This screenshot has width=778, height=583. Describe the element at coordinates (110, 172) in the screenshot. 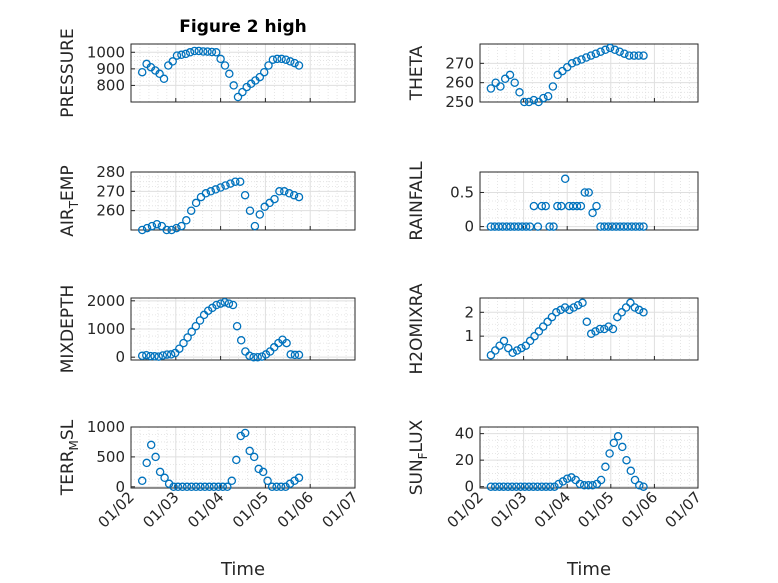

I see `y-tick-label: 280` at that location.